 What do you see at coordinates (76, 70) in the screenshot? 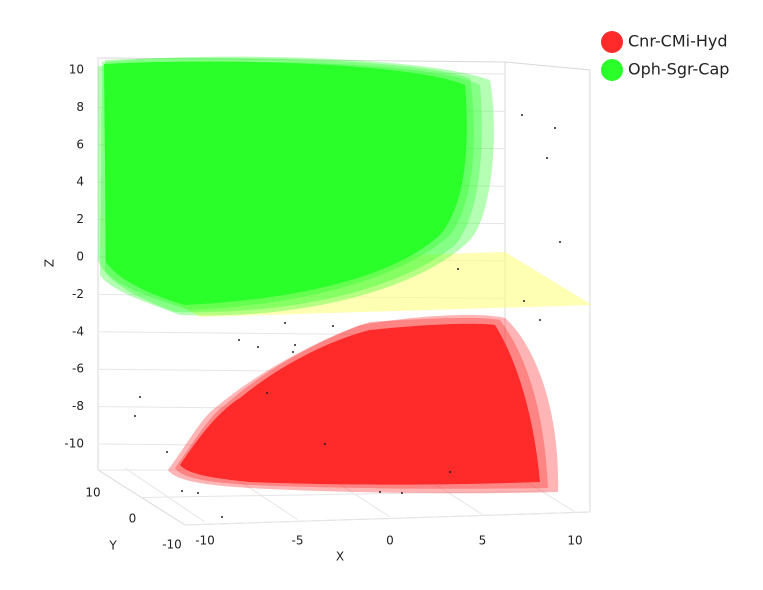
I see `z-tick-label: 10` at bounding box center [76, 70].